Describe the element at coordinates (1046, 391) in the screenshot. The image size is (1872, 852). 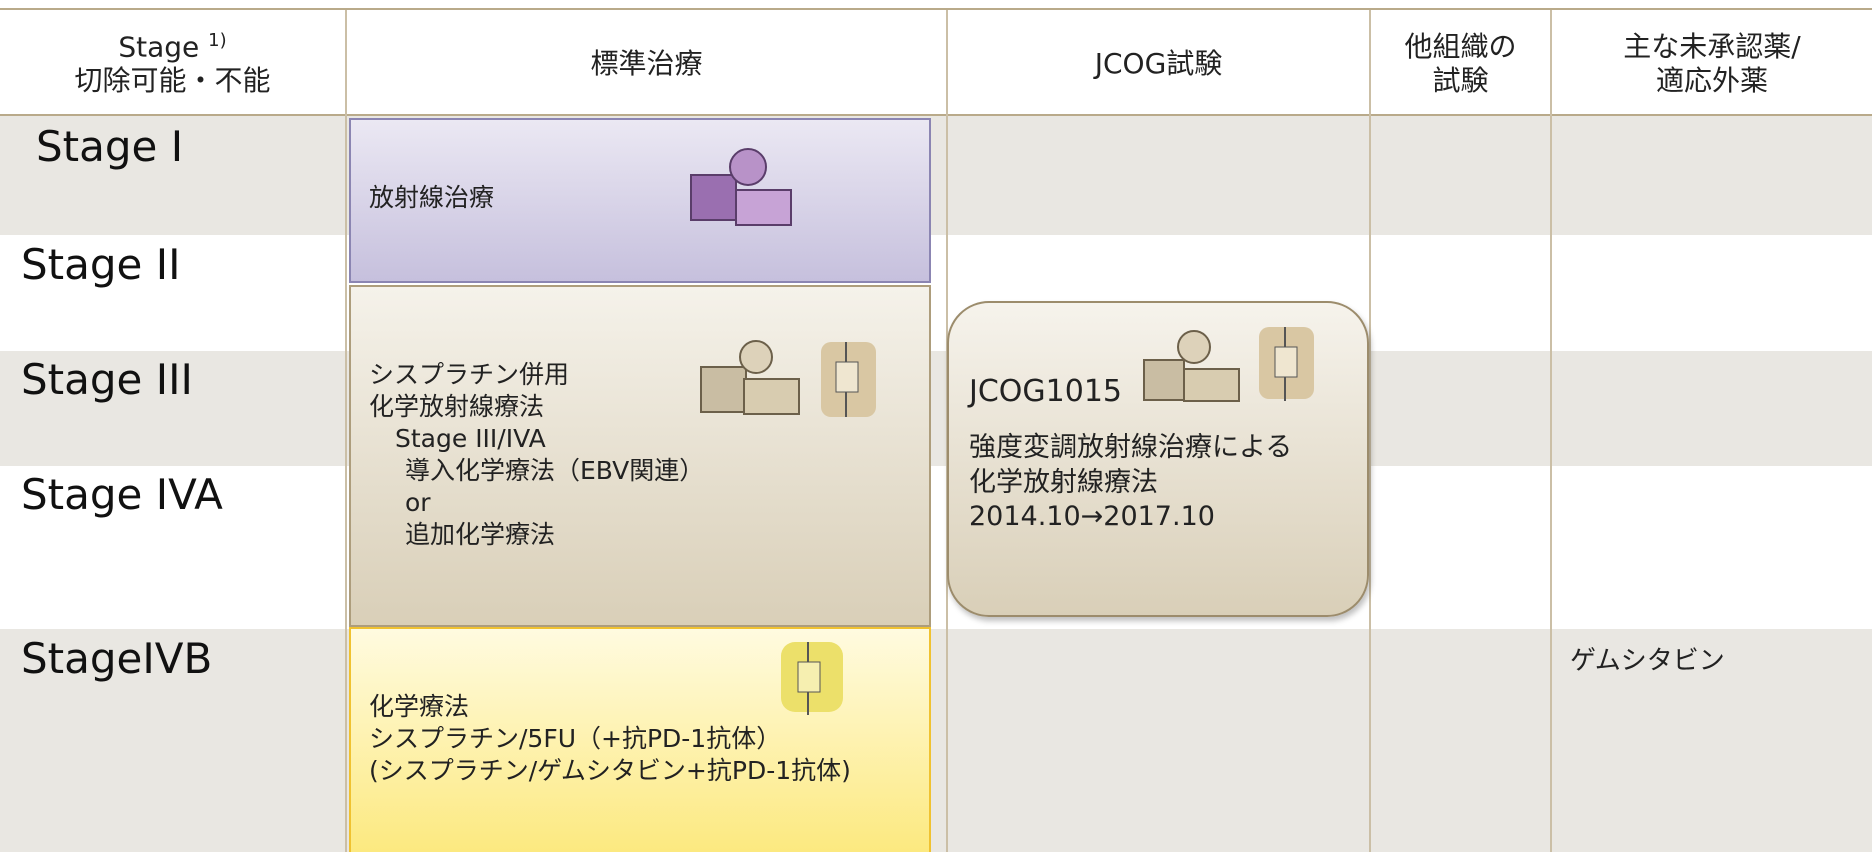
I see `trial-title: JCOG1015` at that location.